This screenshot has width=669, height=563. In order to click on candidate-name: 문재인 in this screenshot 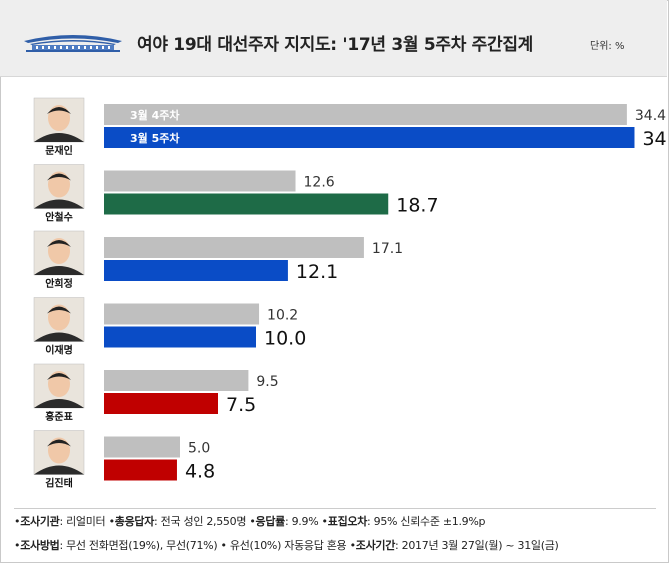, I will do `click(59, 150)`.